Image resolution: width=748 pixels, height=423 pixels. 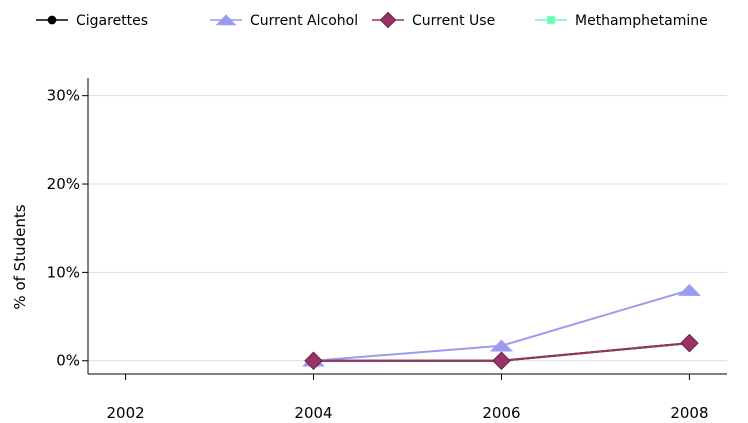 I want to click on series-group, so click(x=501, y=327).